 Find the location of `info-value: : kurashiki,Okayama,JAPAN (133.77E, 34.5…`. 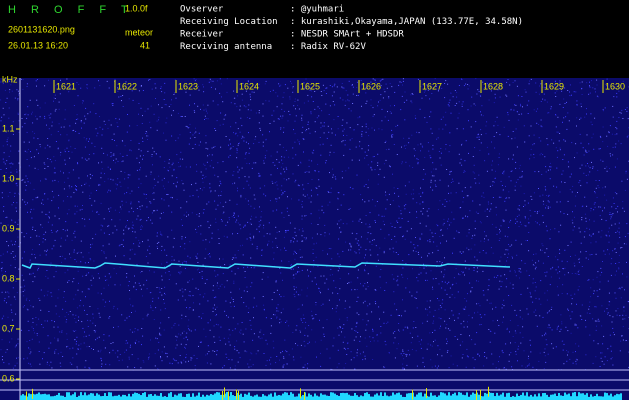

info-value: : kurashiki,Okayama,JAPAN (133.77E, 34.5… is located at coordinates (406, 22).